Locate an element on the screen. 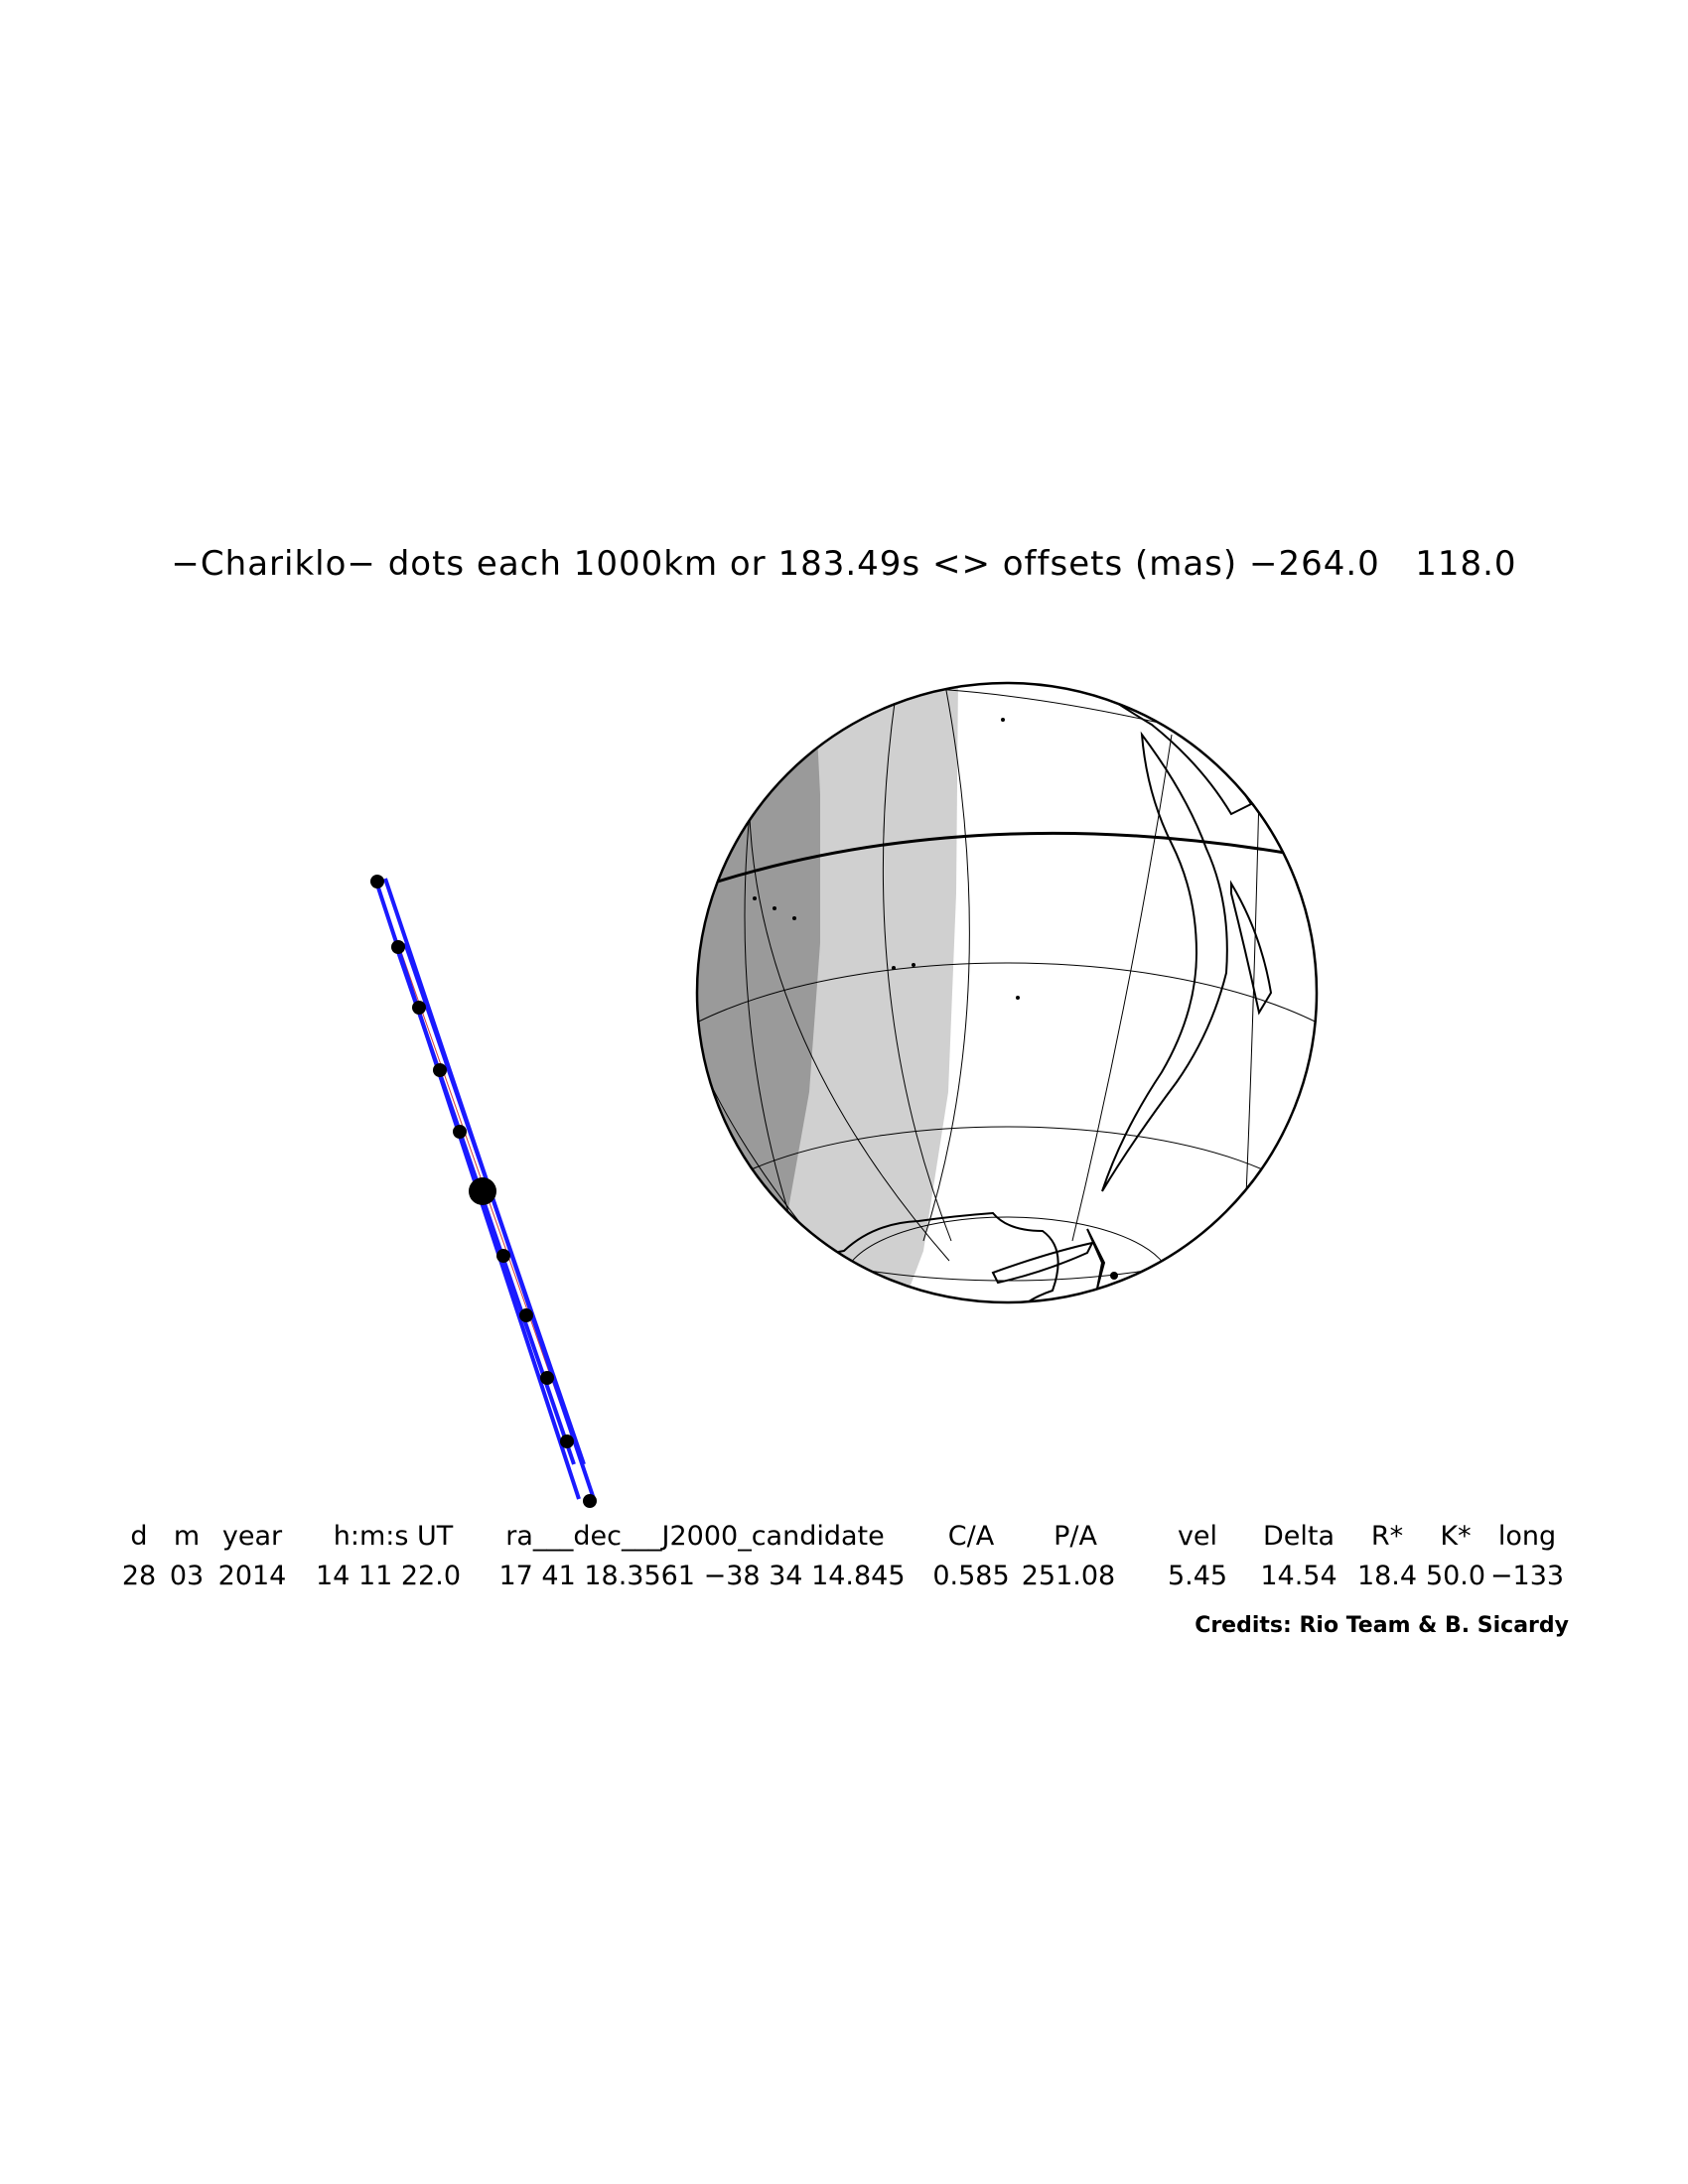 This screenshot has height=2184, width=1688. value-r-star: 18.4 is located at coordinates (1387, 1576).